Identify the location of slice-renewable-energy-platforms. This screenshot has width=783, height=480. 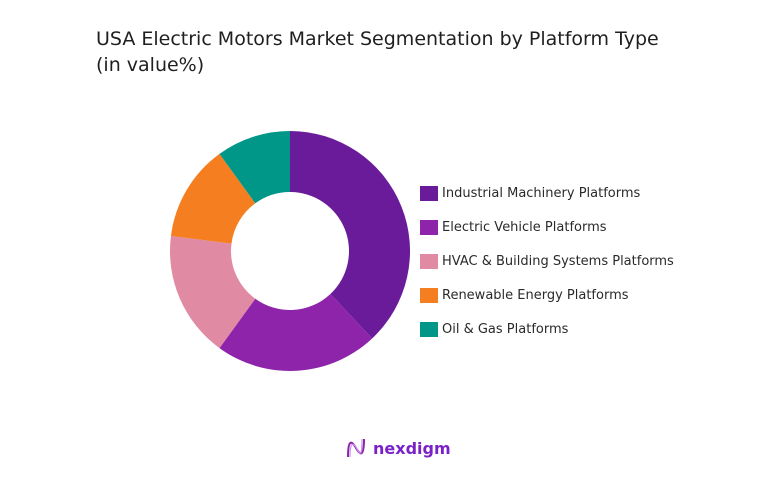
(213, 198).